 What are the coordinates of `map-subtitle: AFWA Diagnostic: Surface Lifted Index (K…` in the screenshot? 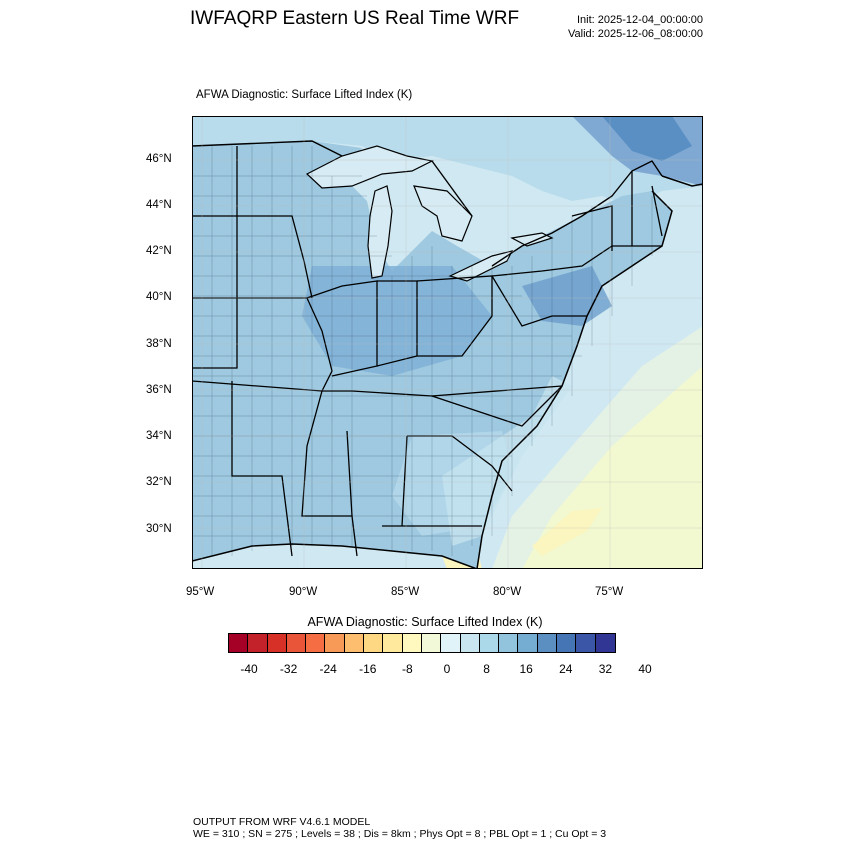 It's located at (304, 95).